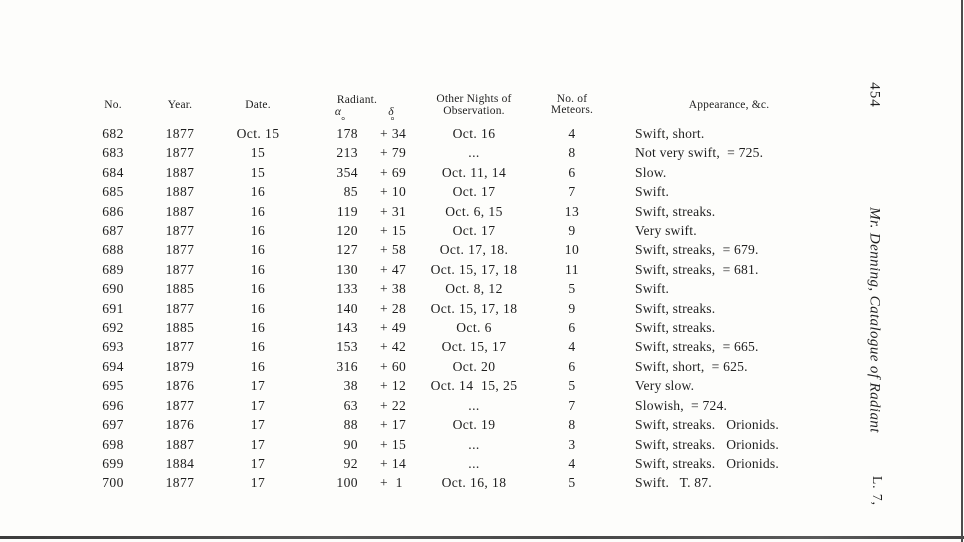 The height and width of the screenshot is (542, 964). Describe the element at coordinates (113, 192) in the screenshot. I see `cell-no: 685` at that location.